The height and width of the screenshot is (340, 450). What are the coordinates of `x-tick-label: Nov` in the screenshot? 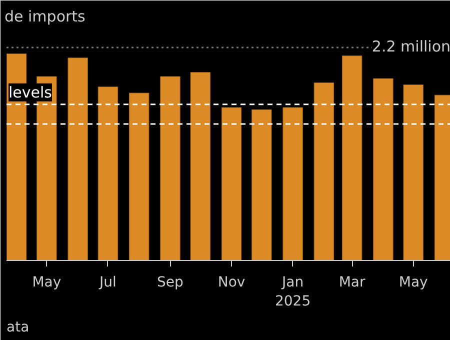 It's located at (232, 282).